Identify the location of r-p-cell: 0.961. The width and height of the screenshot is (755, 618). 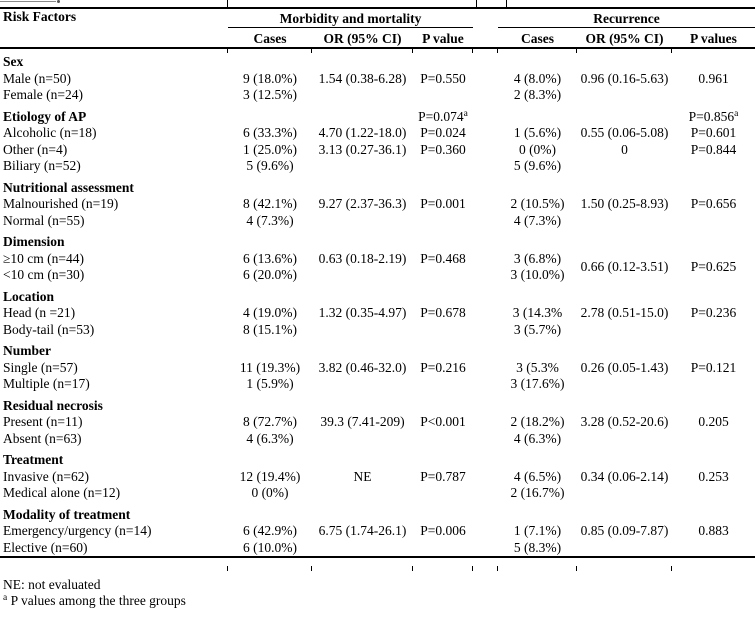
(713, 78).